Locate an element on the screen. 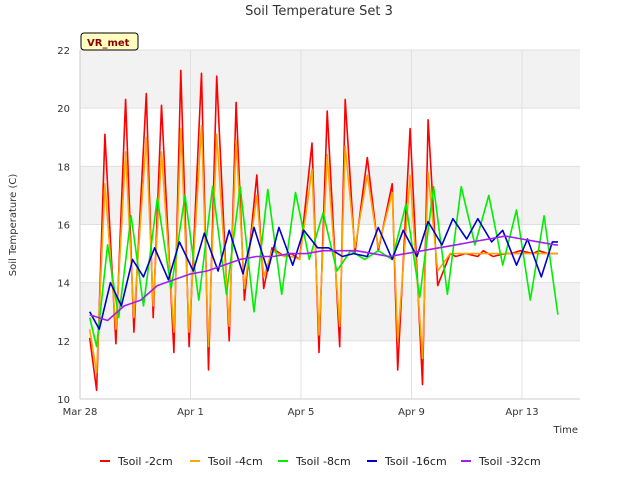  legend-label-2: Tsoil -4cm is located at coordinates (235, 461).